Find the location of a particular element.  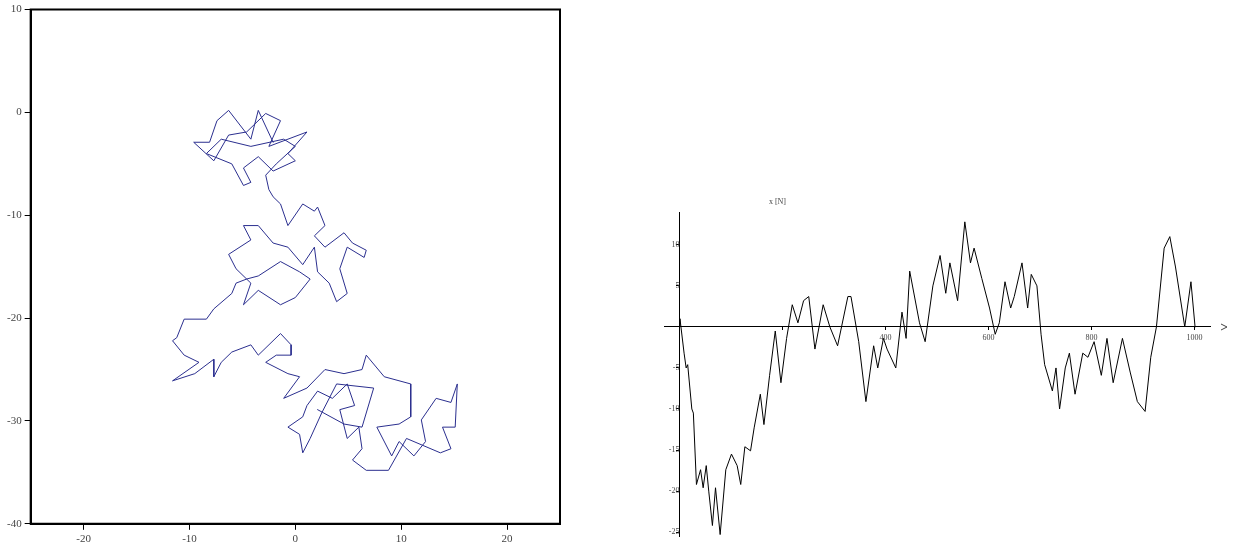

x-tick-label: -10 is located at coordinates (190, 538).